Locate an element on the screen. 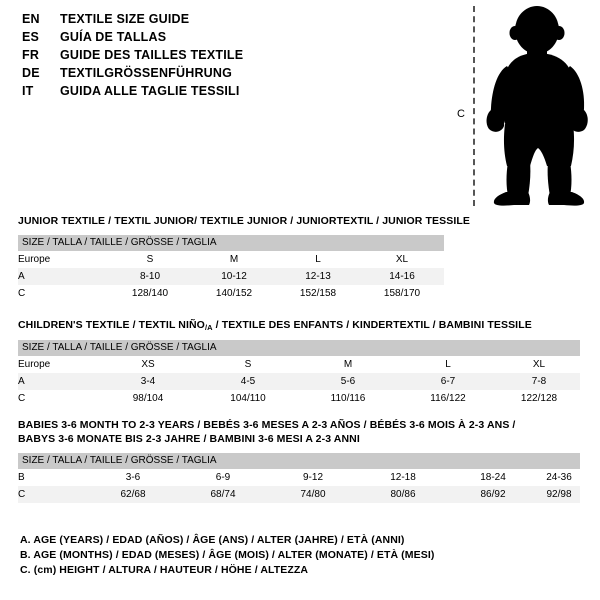 The image size is (600, 600). cell: 110/116 is located at coordinates (348, 398).